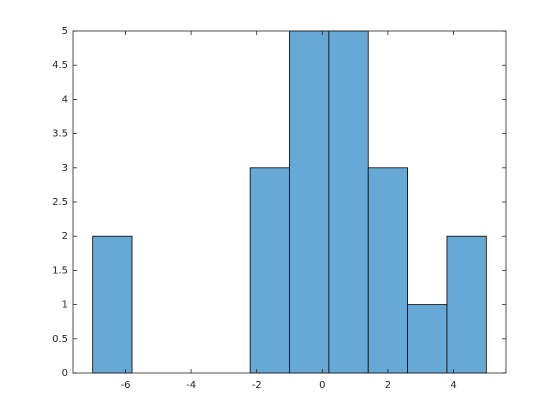 The image size is (560, 420). What do you see at coordinates (125, 385) in the screenshot?
I see `x-tick-label: -6` at bounding box center [125, 385].